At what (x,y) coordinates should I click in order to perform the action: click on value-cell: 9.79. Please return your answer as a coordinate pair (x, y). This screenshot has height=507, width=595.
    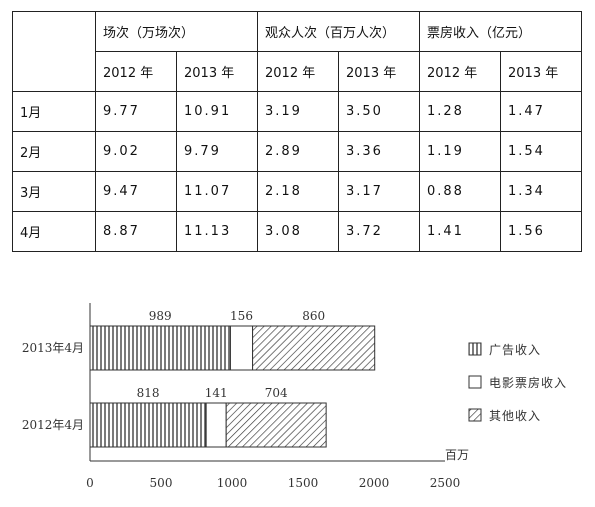
    Looking at the image, I should click on (217, 151).